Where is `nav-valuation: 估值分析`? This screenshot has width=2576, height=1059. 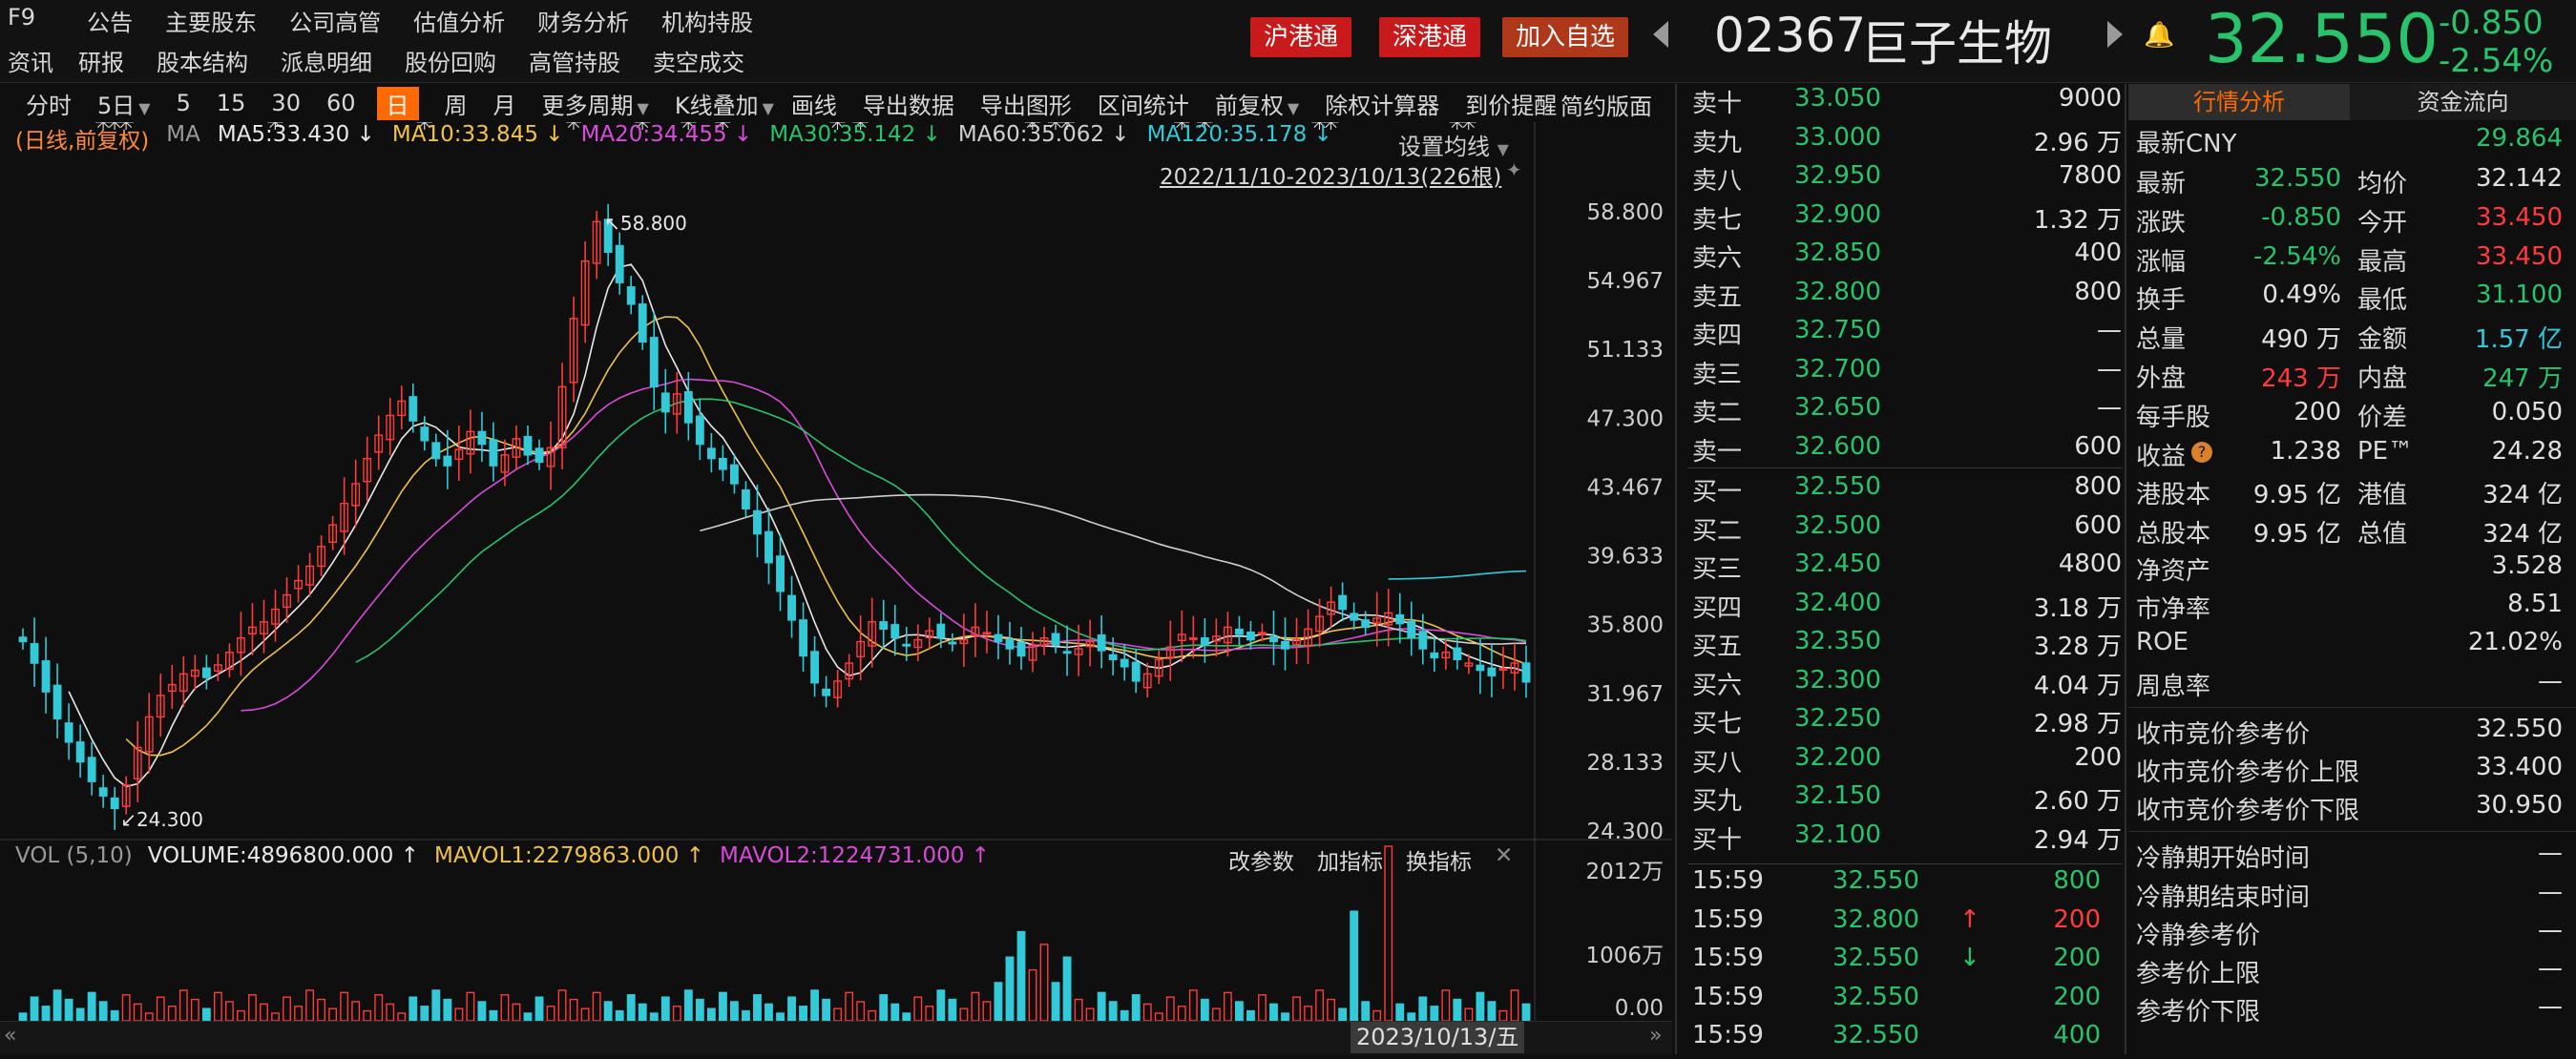 nav-valuation: 估值分析 is located at coordinates (459, 23).